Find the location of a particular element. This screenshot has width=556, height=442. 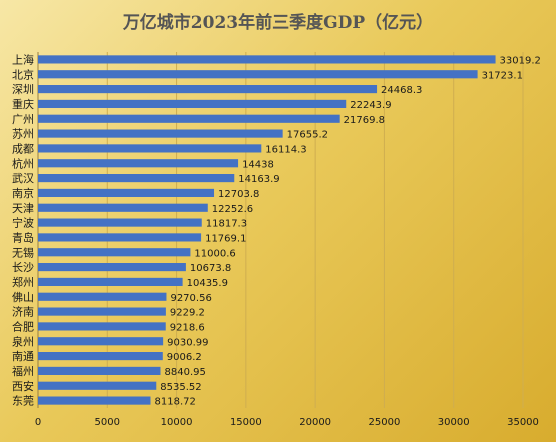

data-label: 9218.6 is located at coordinates (187, 327).